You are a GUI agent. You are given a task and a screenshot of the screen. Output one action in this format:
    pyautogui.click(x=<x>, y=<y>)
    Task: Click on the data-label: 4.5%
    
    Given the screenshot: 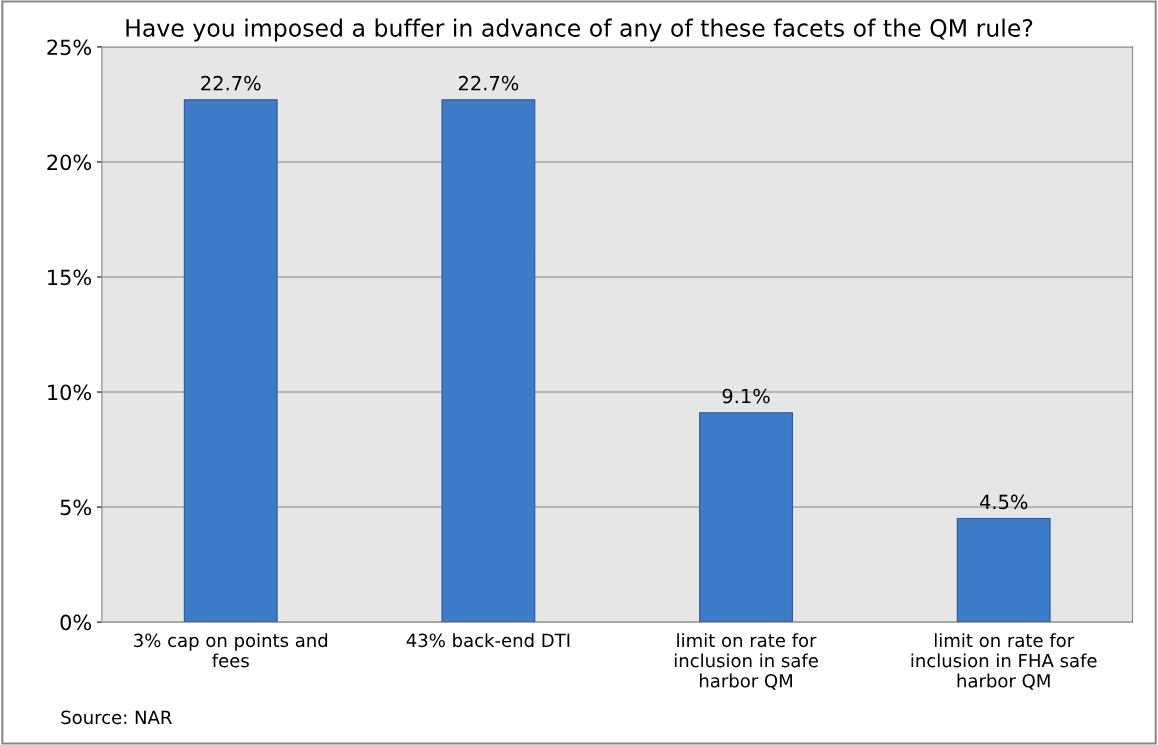 What is the action you would take?
    pyautogui.click(x=1003, y=502)
    